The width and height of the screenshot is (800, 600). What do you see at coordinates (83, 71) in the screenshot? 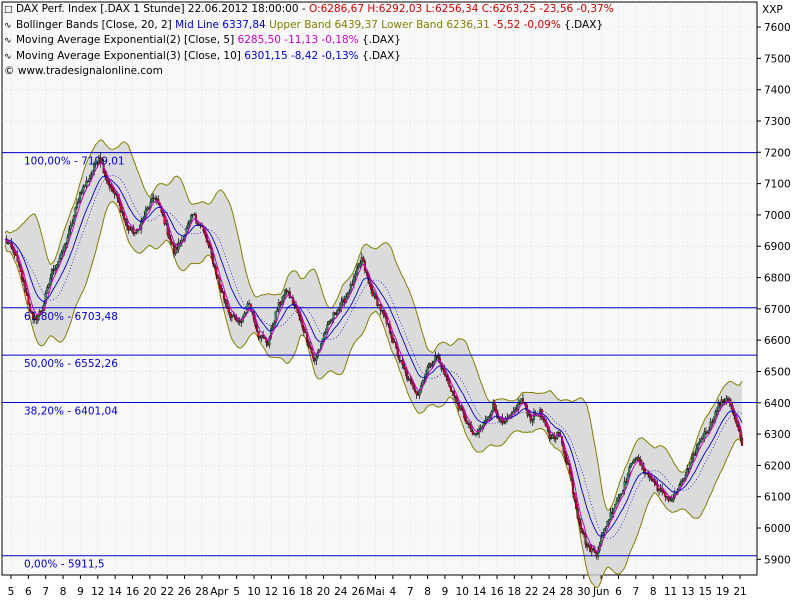
I see `copyright-text: © www.tradesignalonline.com` at bounding box center [83, 71].